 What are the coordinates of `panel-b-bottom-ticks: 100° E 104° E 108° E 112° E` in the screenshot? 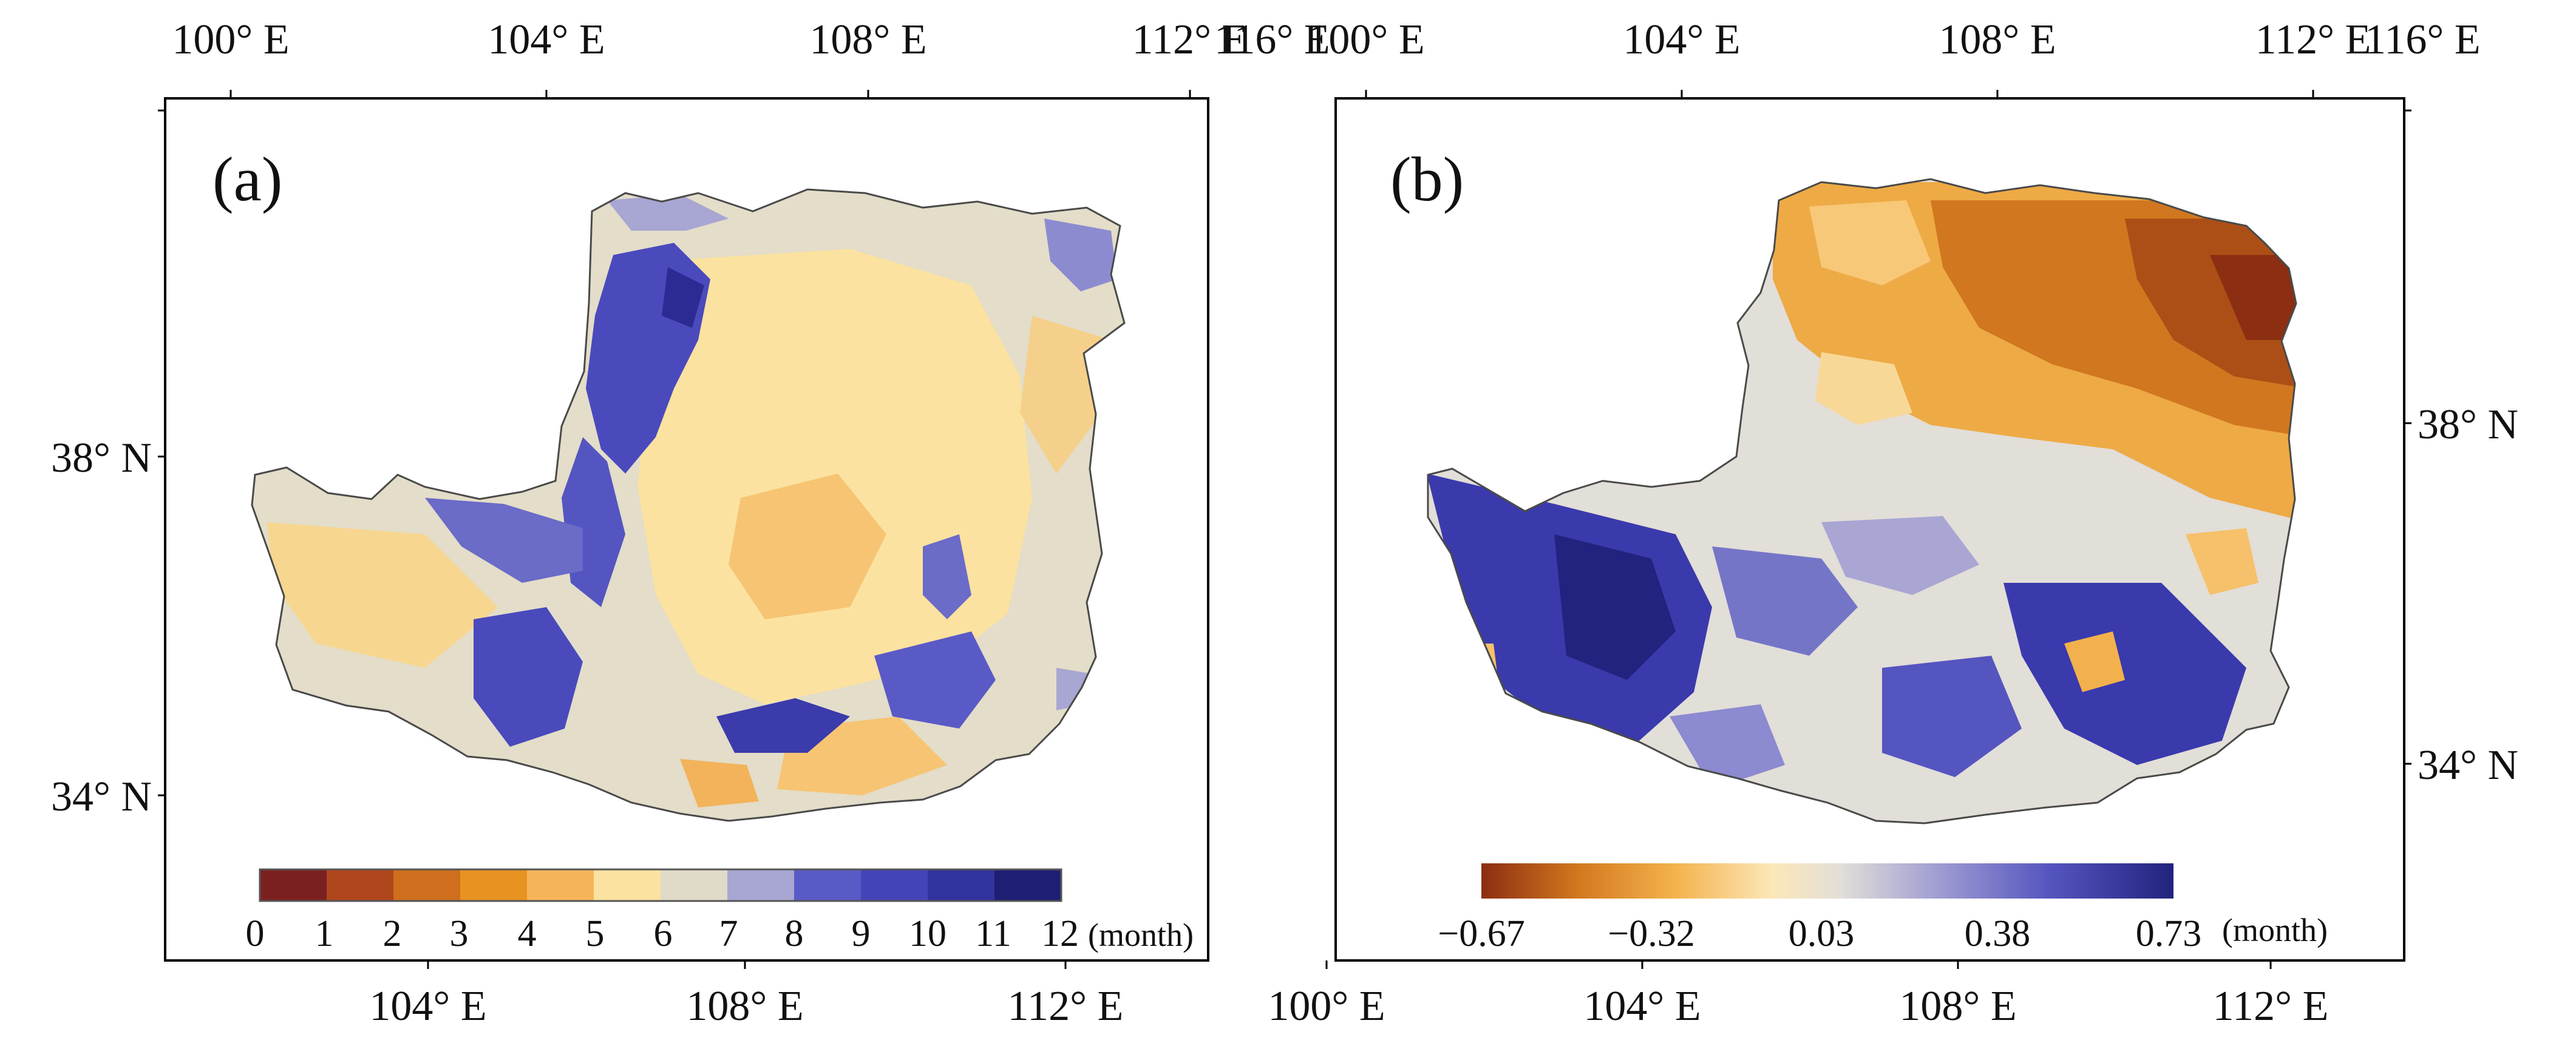 It's located at (1798, 995).